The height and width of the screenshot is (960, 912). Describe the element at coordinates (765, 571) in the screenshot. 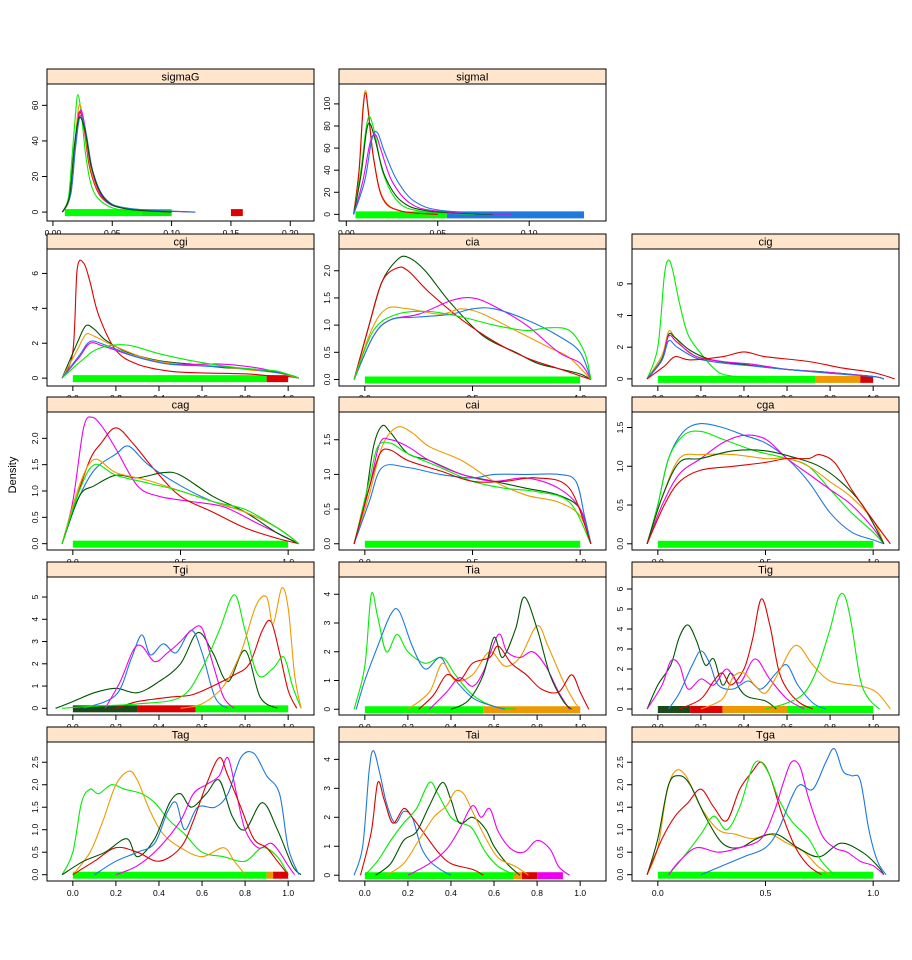

I see `strip-title-tig: Tig` at that location.